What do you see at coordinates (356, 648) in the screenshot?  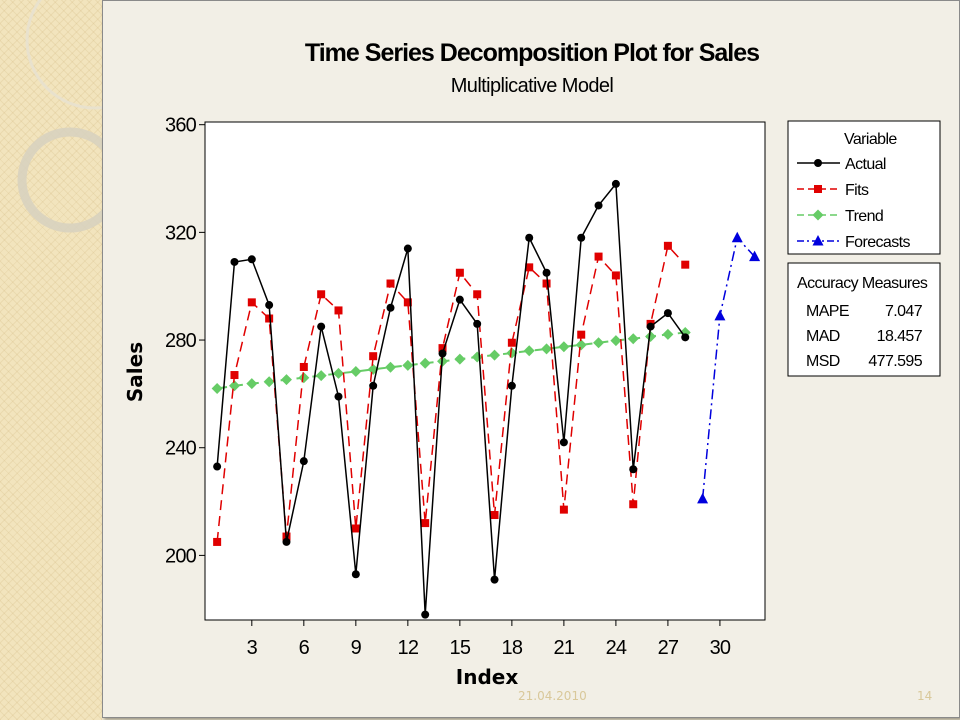 I see `x-tick-label: 9` at bounding box center [356, 648].